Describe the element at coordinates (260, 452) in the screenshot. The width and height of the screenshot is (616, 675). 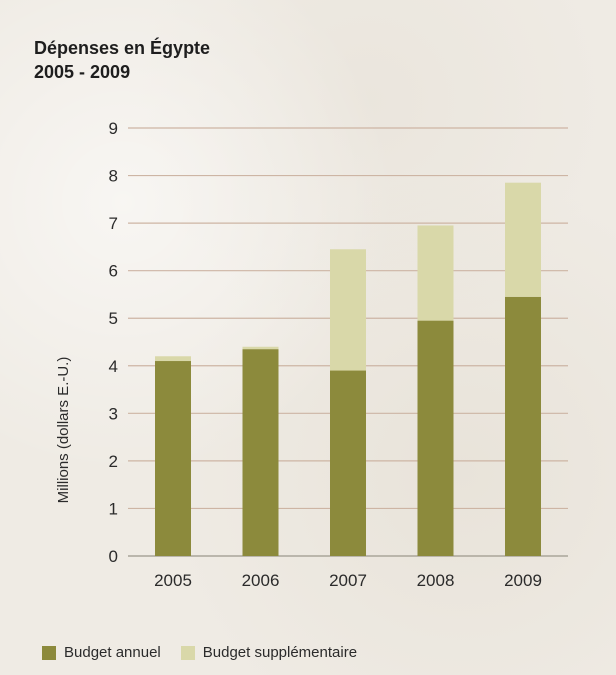
I see `bar-annual-2006` at that location.